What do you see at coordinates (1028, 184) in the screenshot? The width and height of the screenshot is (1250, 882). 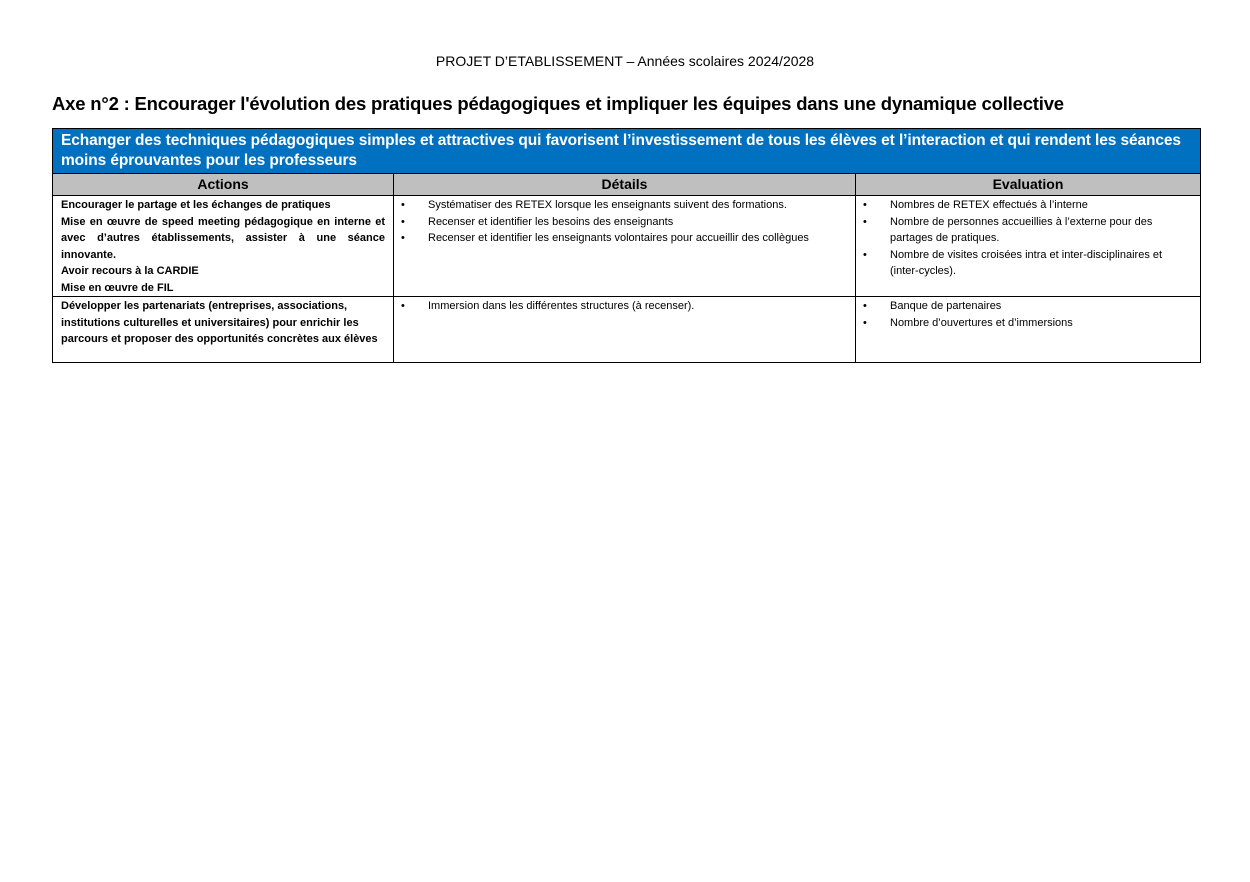 I see `column-header-evaluation: Evaluation` at bounding box center [1028, 184].